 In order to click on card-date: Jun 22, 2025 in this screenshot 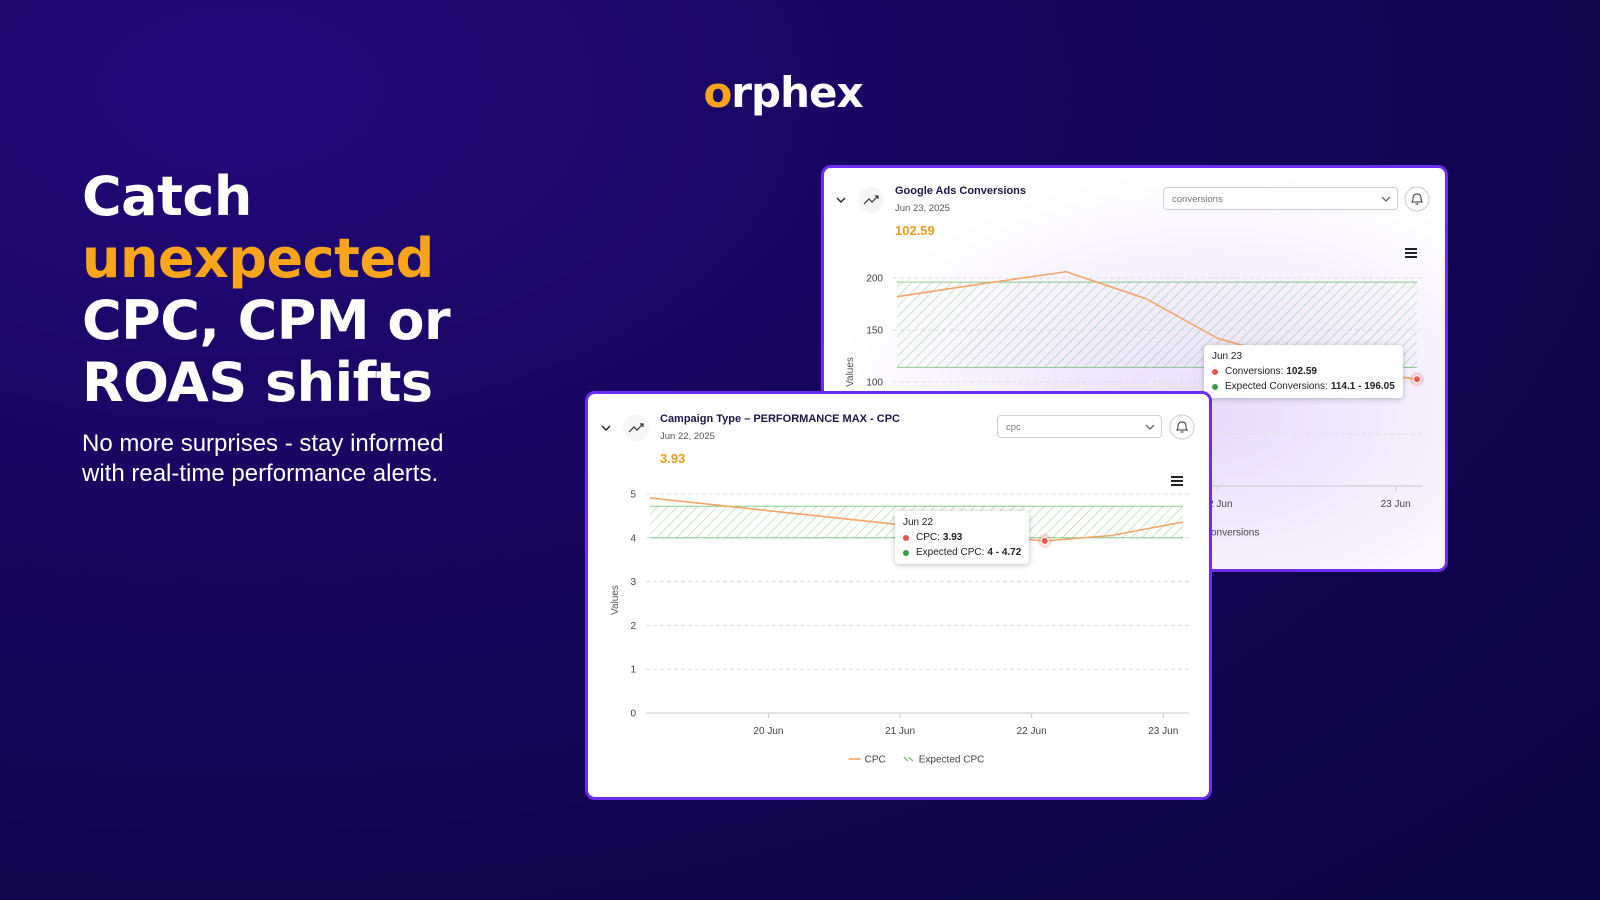, I will do `click(687, 436)`.